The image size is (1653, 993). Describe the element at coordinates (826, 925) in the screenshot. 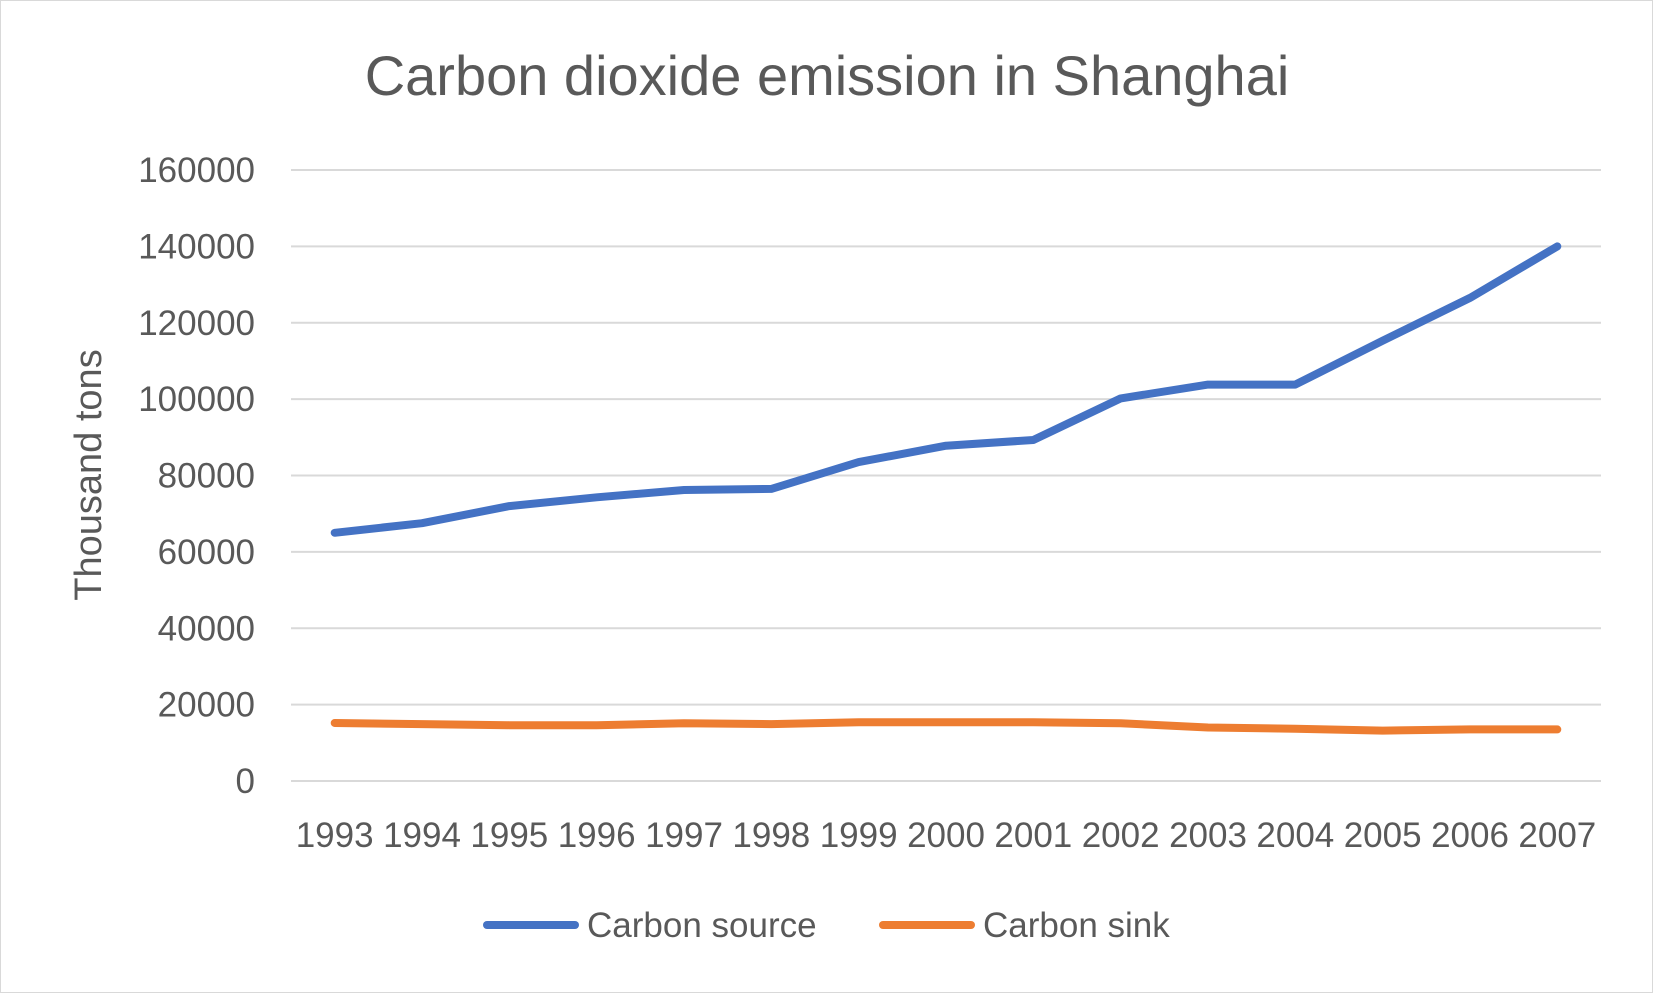

I see `legend: Carbon source Carbon sink` at that location.